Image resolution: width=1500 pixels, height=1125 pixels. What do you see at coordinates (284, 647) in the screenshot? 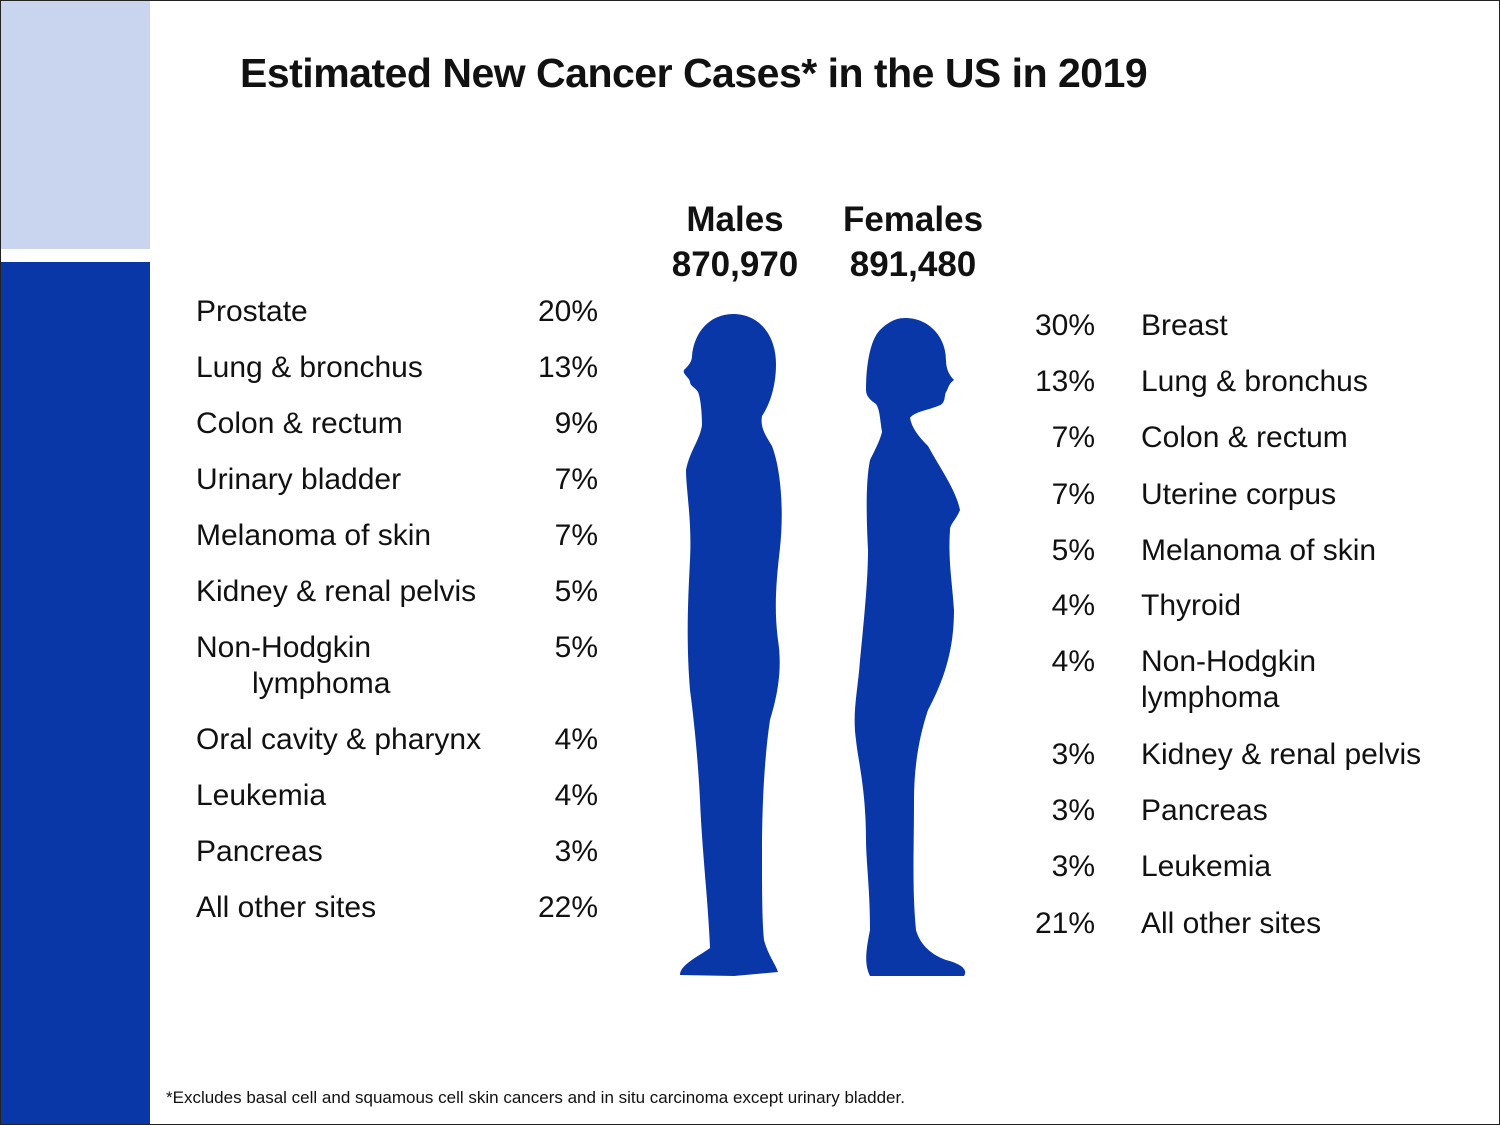
I see `male-site-label: Non-Hodgkin` at bounding box center [284, 647].